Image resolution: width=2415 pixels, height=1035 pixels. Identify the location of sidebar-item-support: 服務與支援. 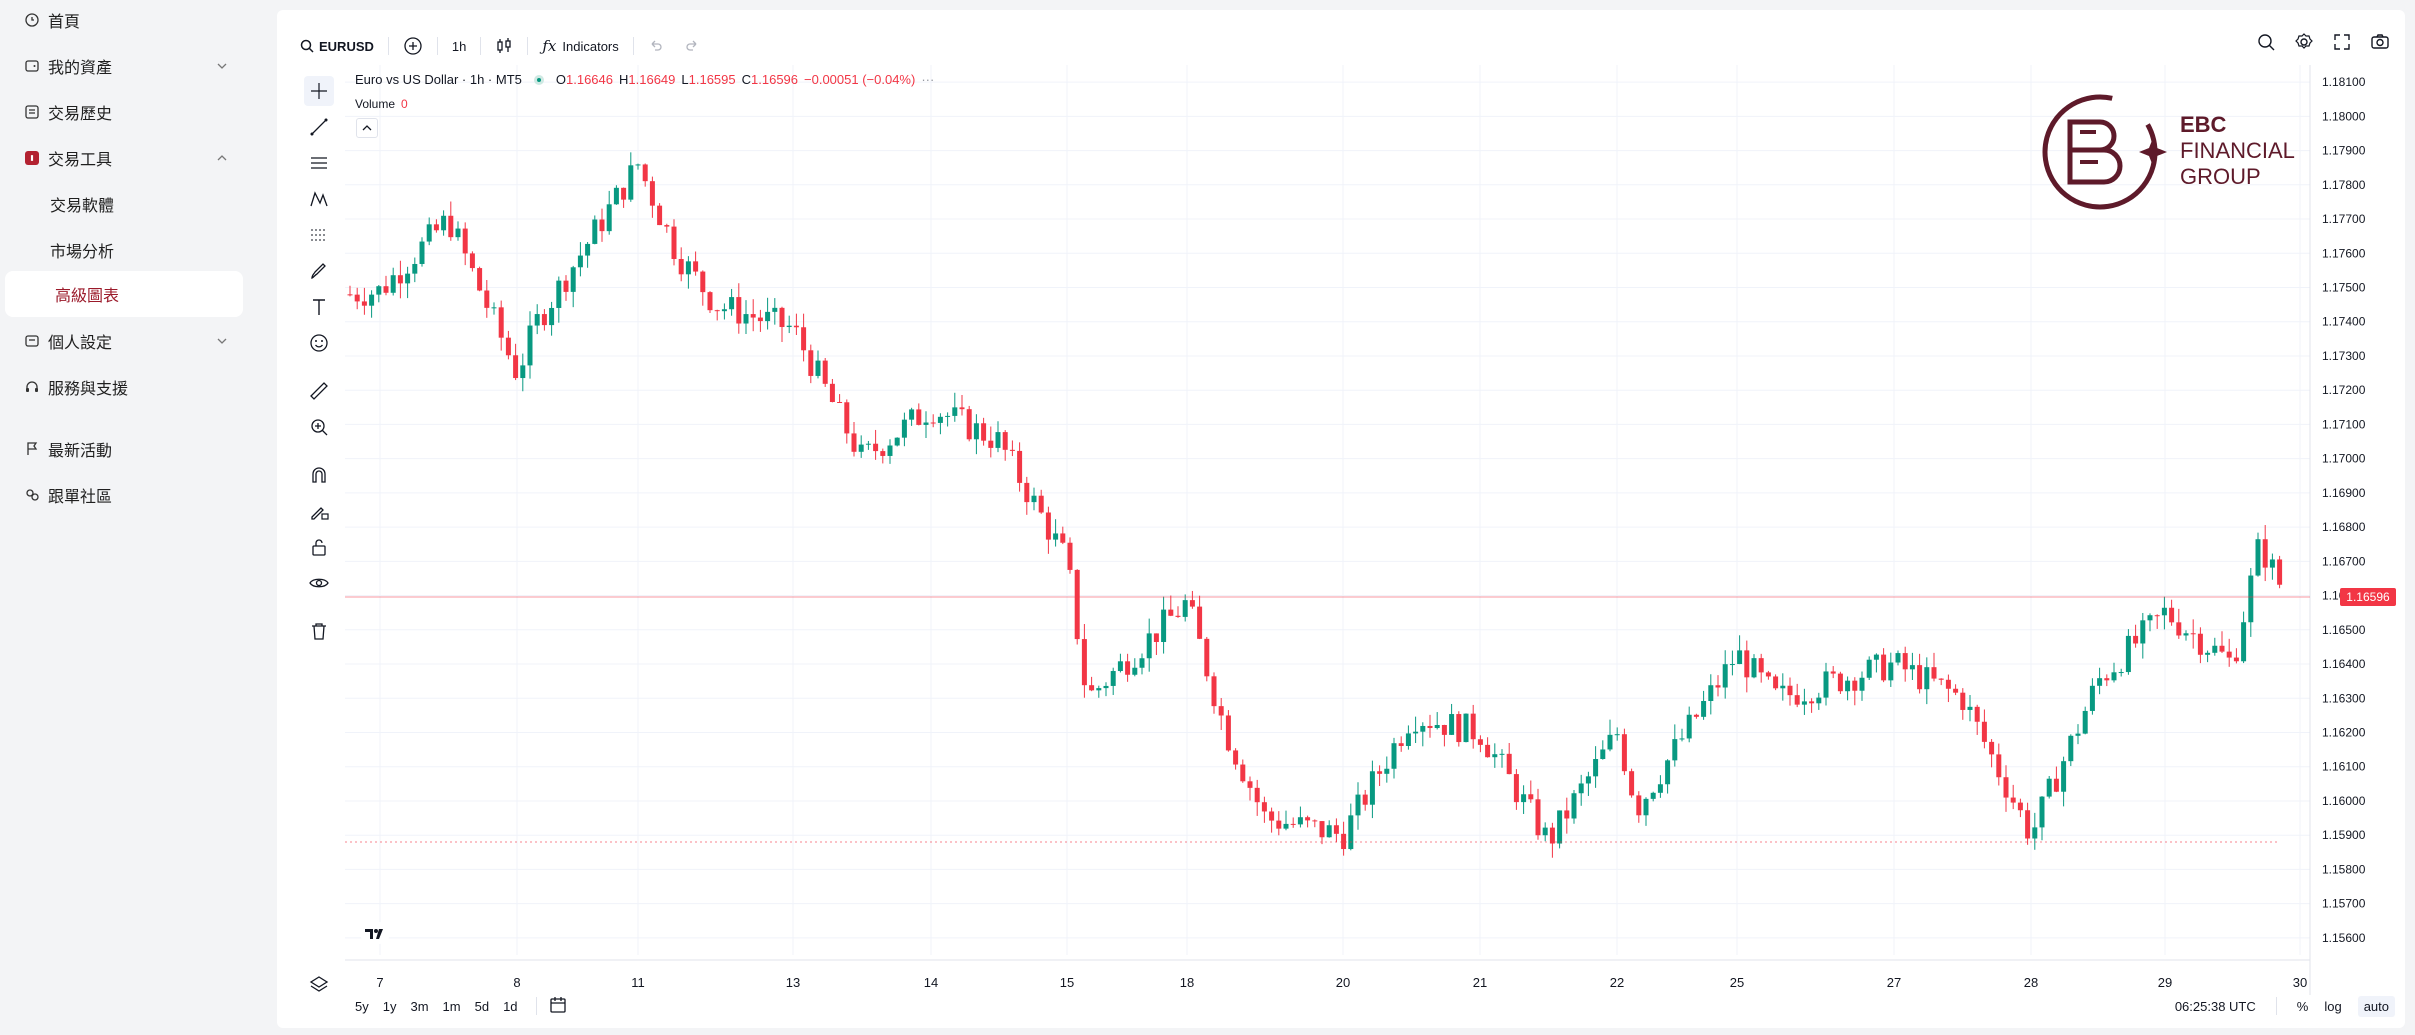
(122, 387).